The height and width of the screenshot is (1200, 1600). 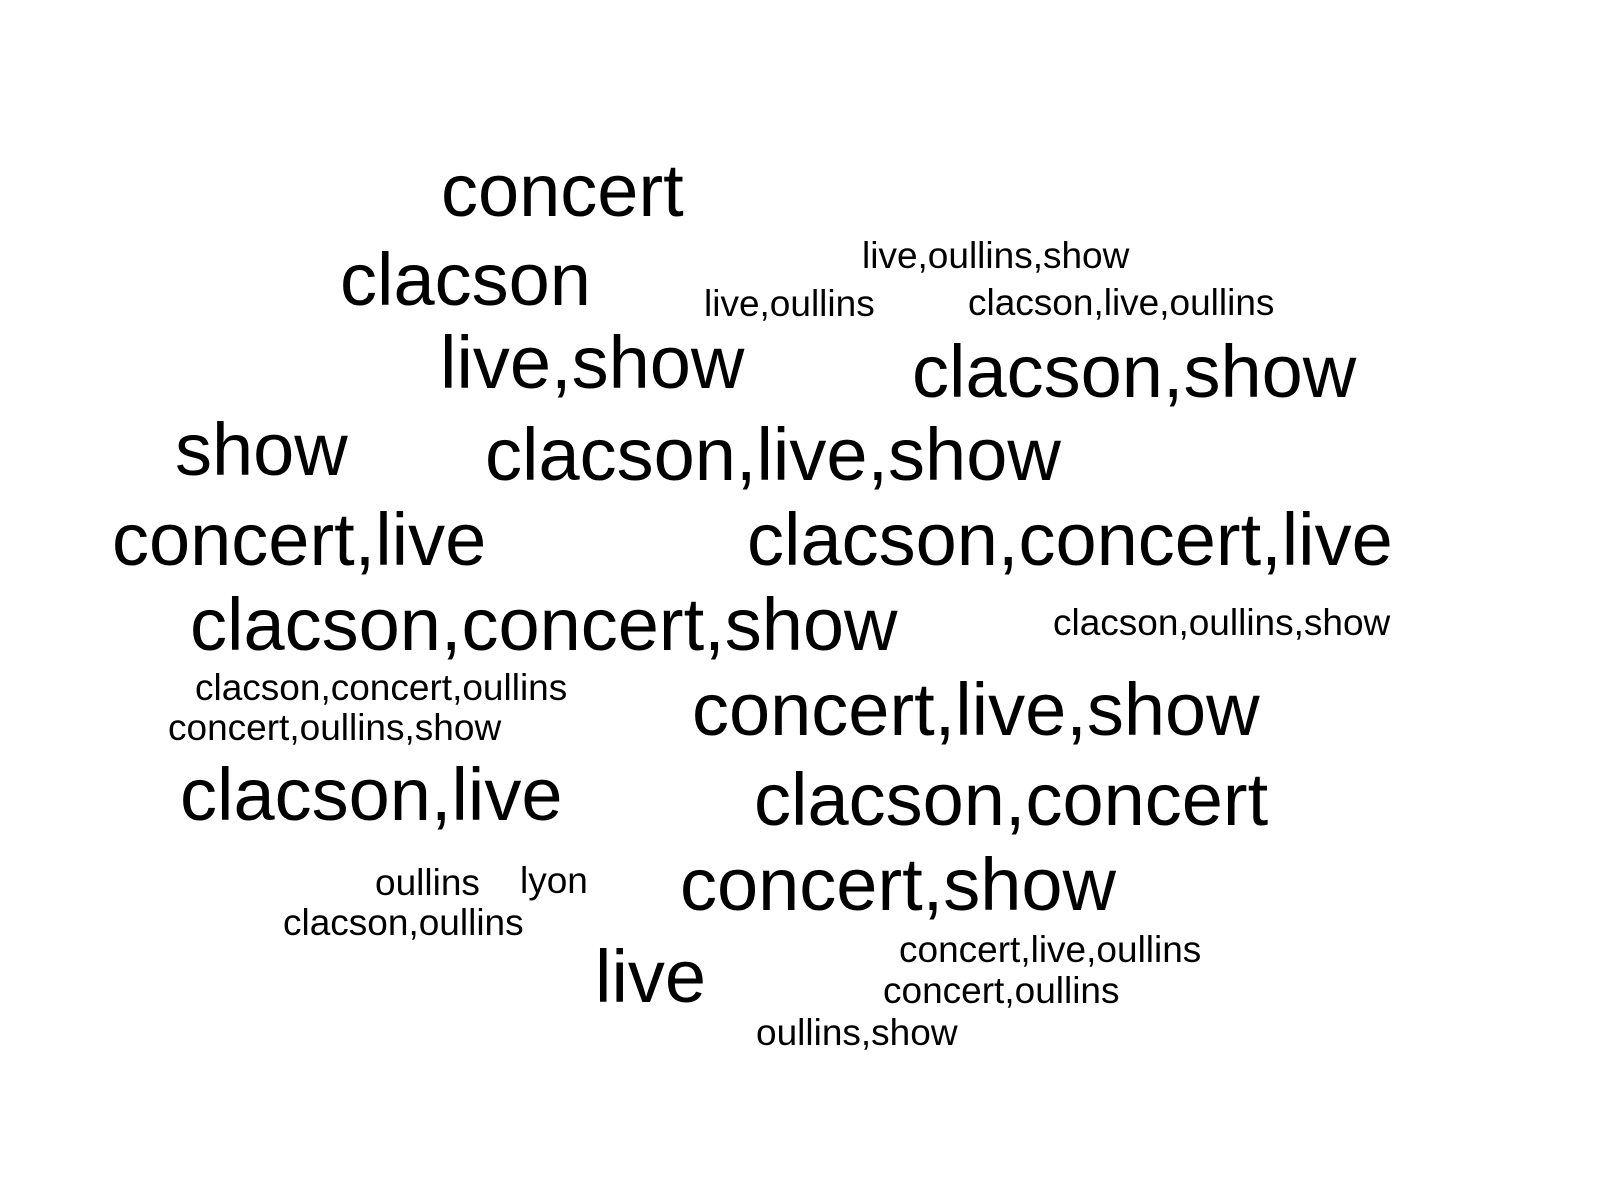 What do you see at coordinates (299, 539) in the screenshot?
I see `word-concert-live: concert,live` at bounding box center [299, 539].